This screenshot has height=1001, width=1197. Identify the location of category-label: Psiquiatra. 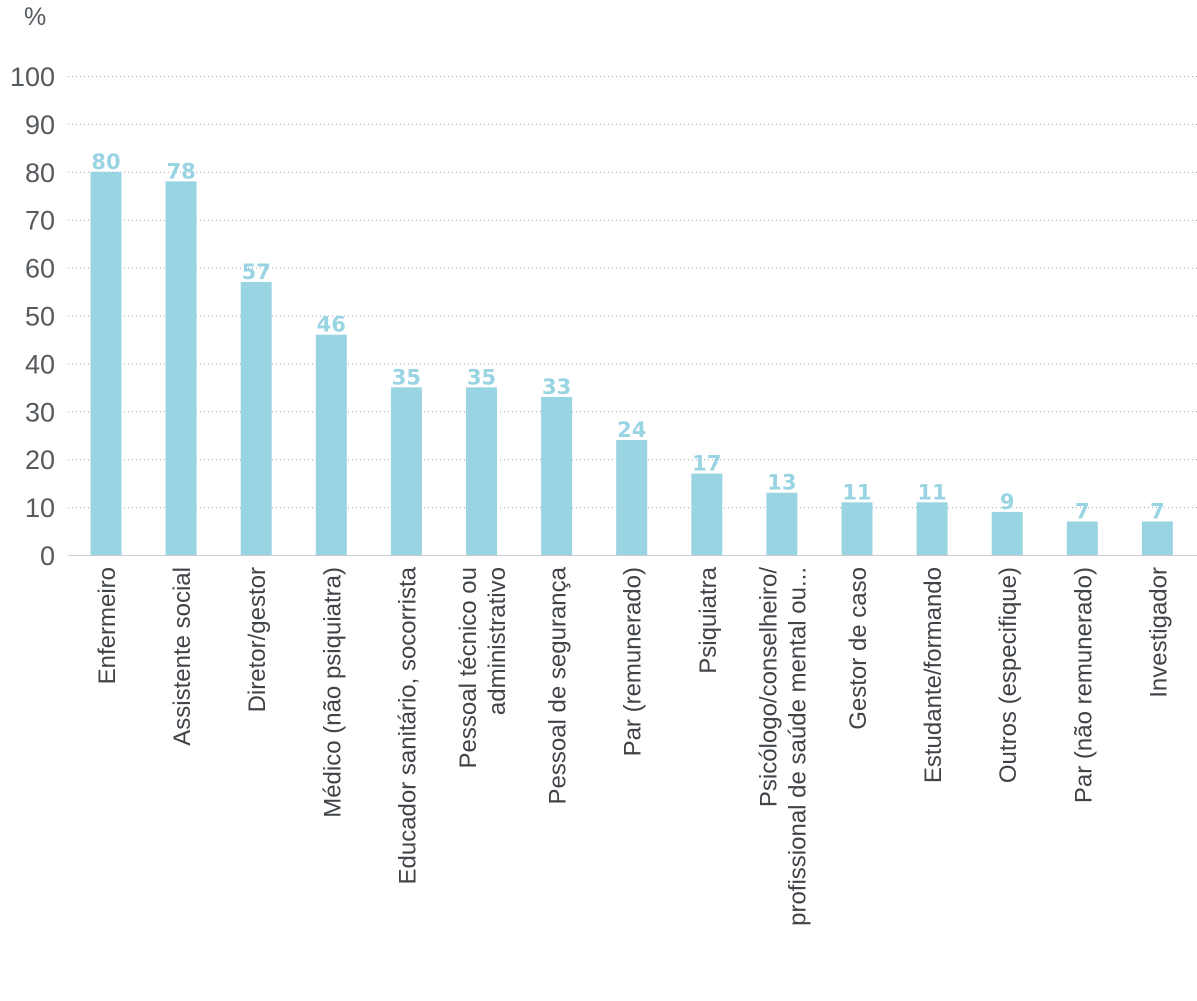
(708, 619).